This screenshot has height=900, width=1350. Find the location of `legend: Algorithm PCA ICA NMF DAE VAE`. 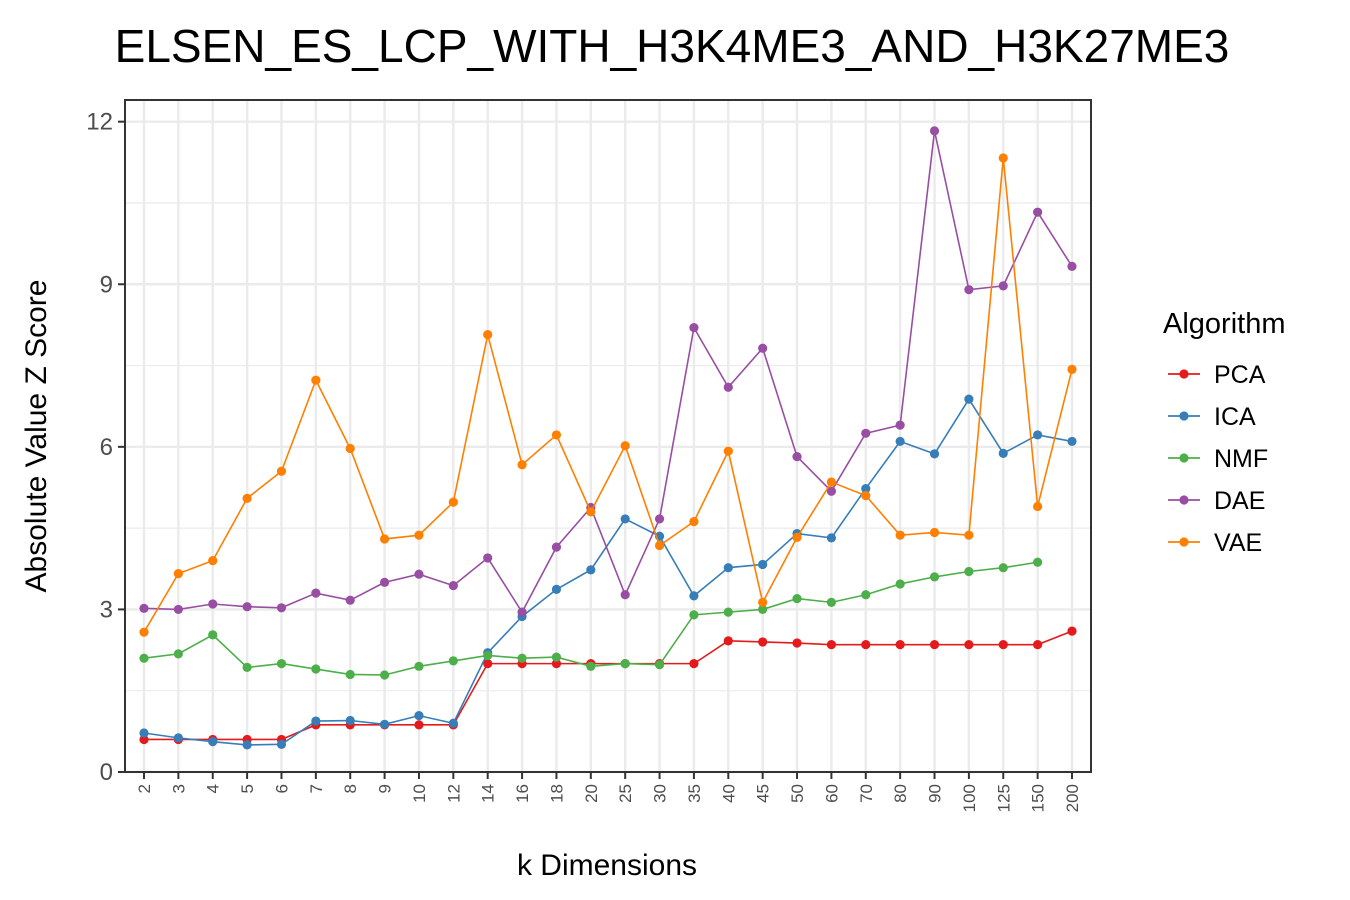

legend: Algorithm PCA ICA NMF DAE VAE is located at coordinates (1224, 432).